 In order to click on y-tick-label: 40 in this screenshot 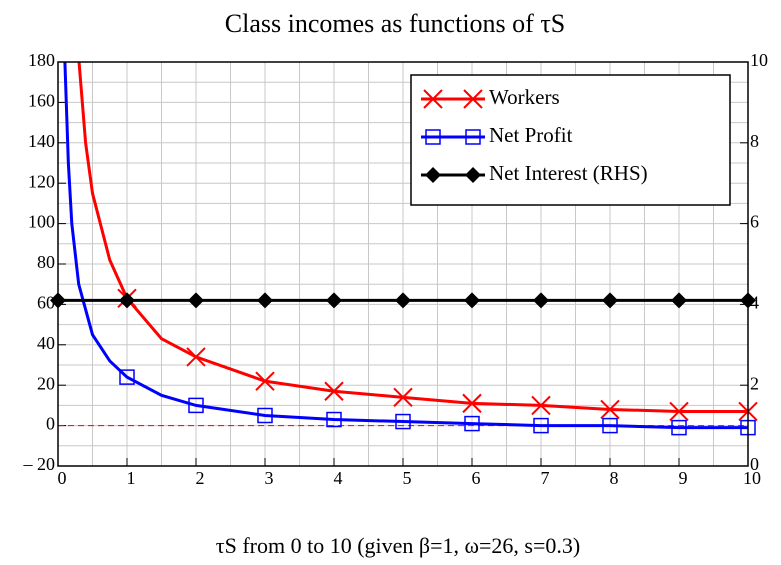, I will do `click(46, 343)`.